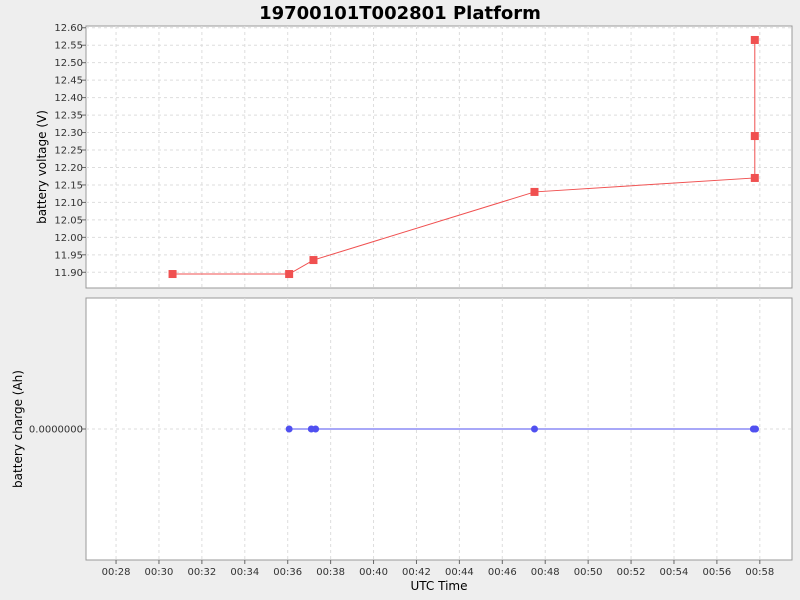 This screenshot has width=800, height=600. I want to click on charge-y-axis-label: battery charge (Ah), so click(18, 429).